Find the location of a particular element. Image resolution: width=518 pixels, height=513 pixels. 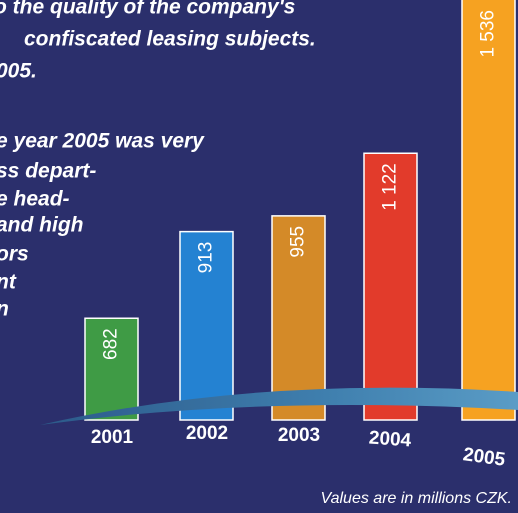

value-label: 913 is located at coordinates (206, 258).